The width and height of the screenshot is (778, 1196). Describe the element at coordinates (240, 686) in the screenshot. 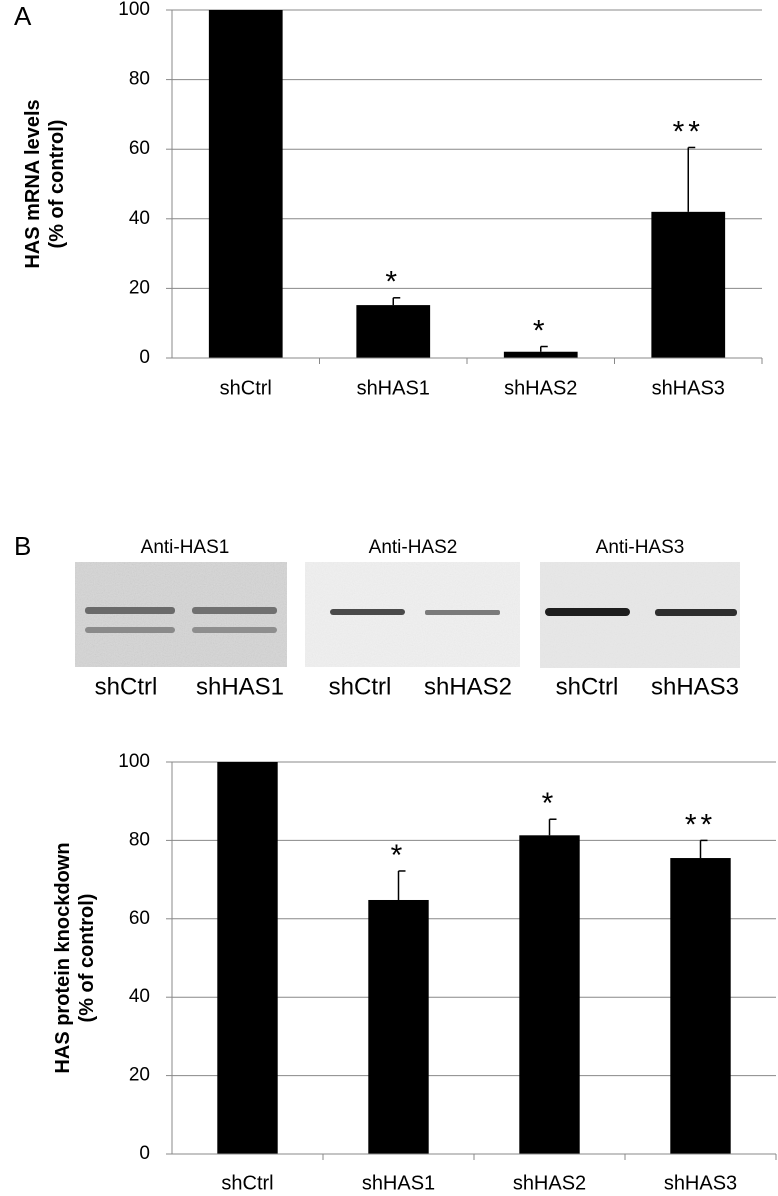

I see `blot-lane-label: shHAS1` at that location.